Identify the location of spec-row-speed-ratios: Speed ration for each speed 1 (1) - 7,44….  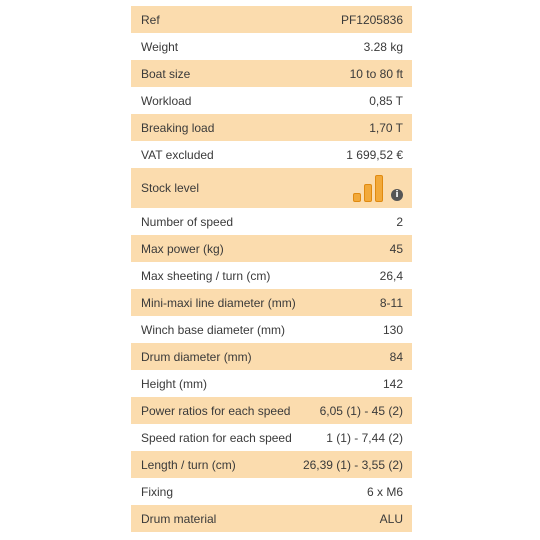
(271, 437).